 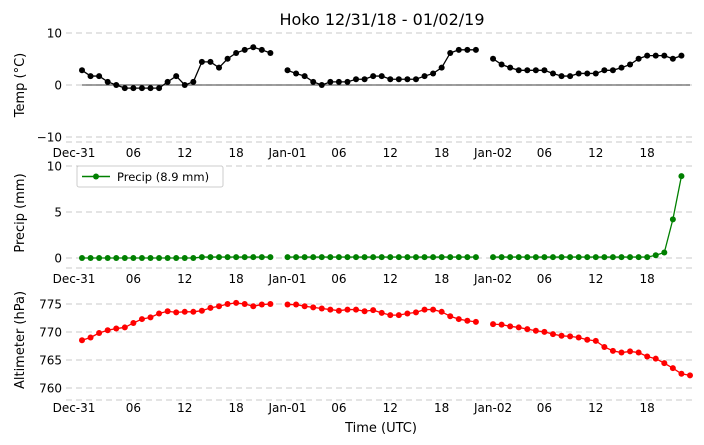 What do you see at coordinates (184, 408) in the screenshot?
I see `altimeter-x-tick-label: 12` at bounding box center [184, 408].